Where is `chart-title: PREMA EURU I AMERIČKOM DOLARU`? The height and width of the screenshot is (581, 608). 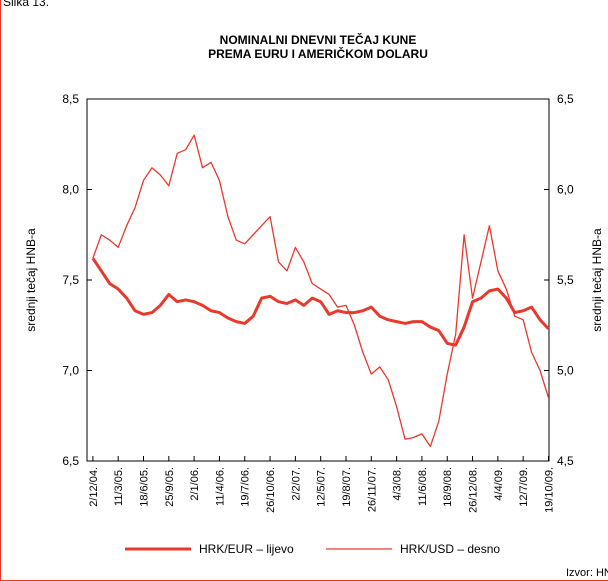
chart-title: PREMA EURU I AMERIČKOM DOLARU is located at coordinates (318, 53).